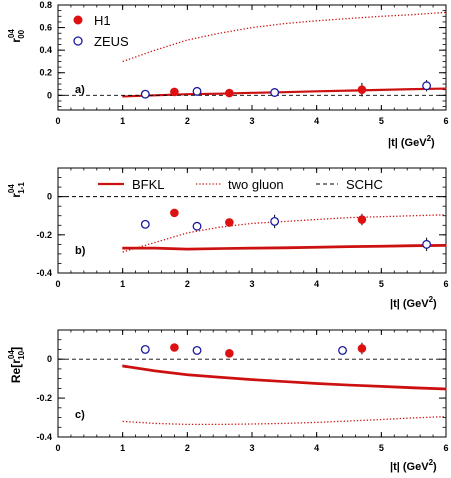 The height and width of the screenshot is (478, 451). Describe the element at coordinates (21, 188) in the screenshot. I see `y-label-sub: 1-1` at that location.